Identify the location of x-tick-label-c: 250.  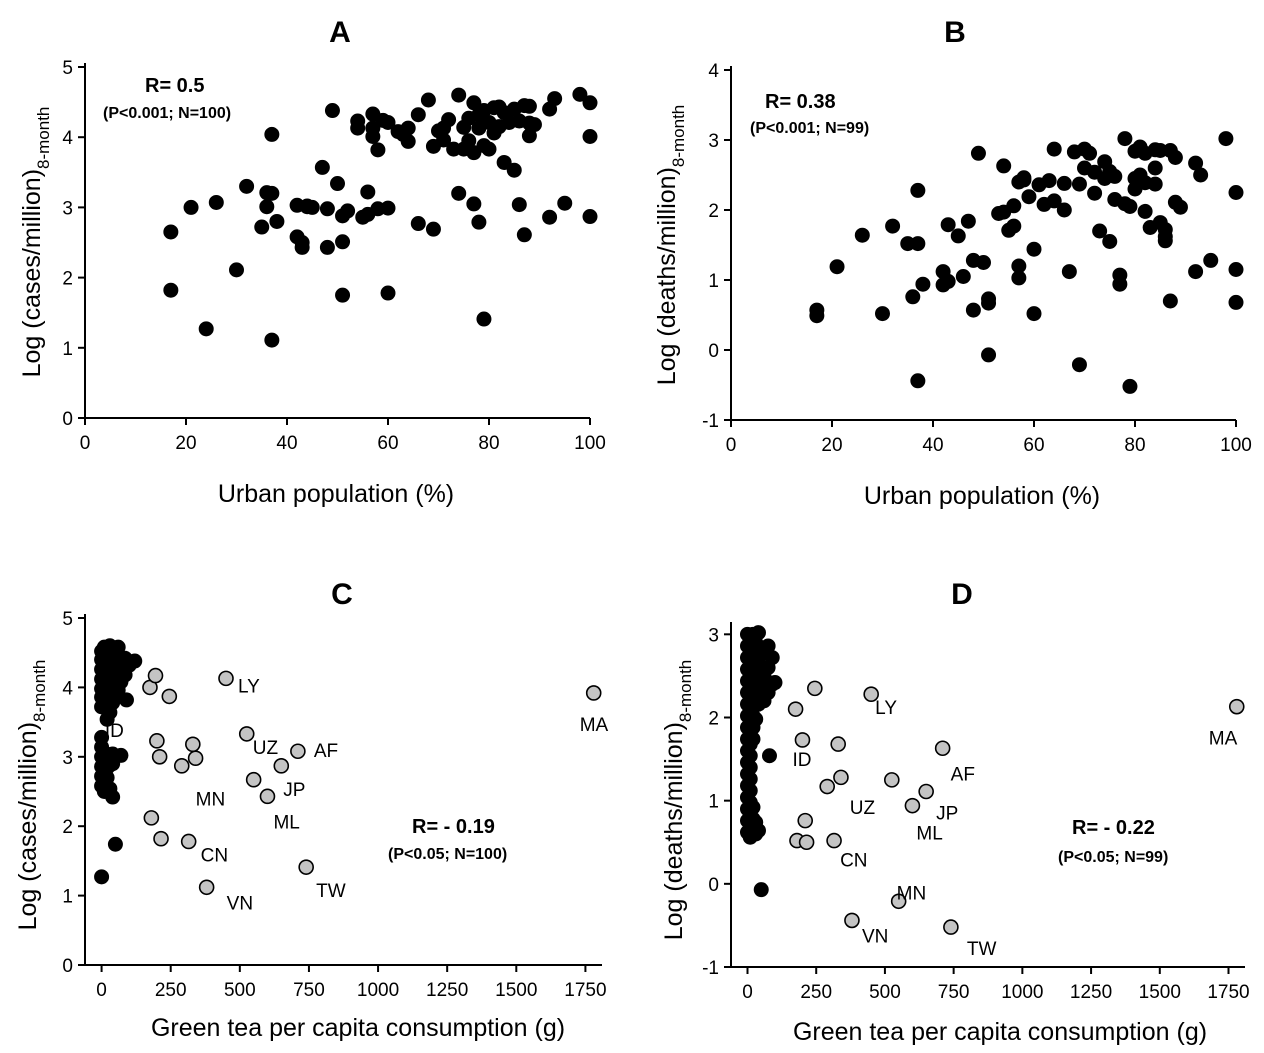
(171, 990).